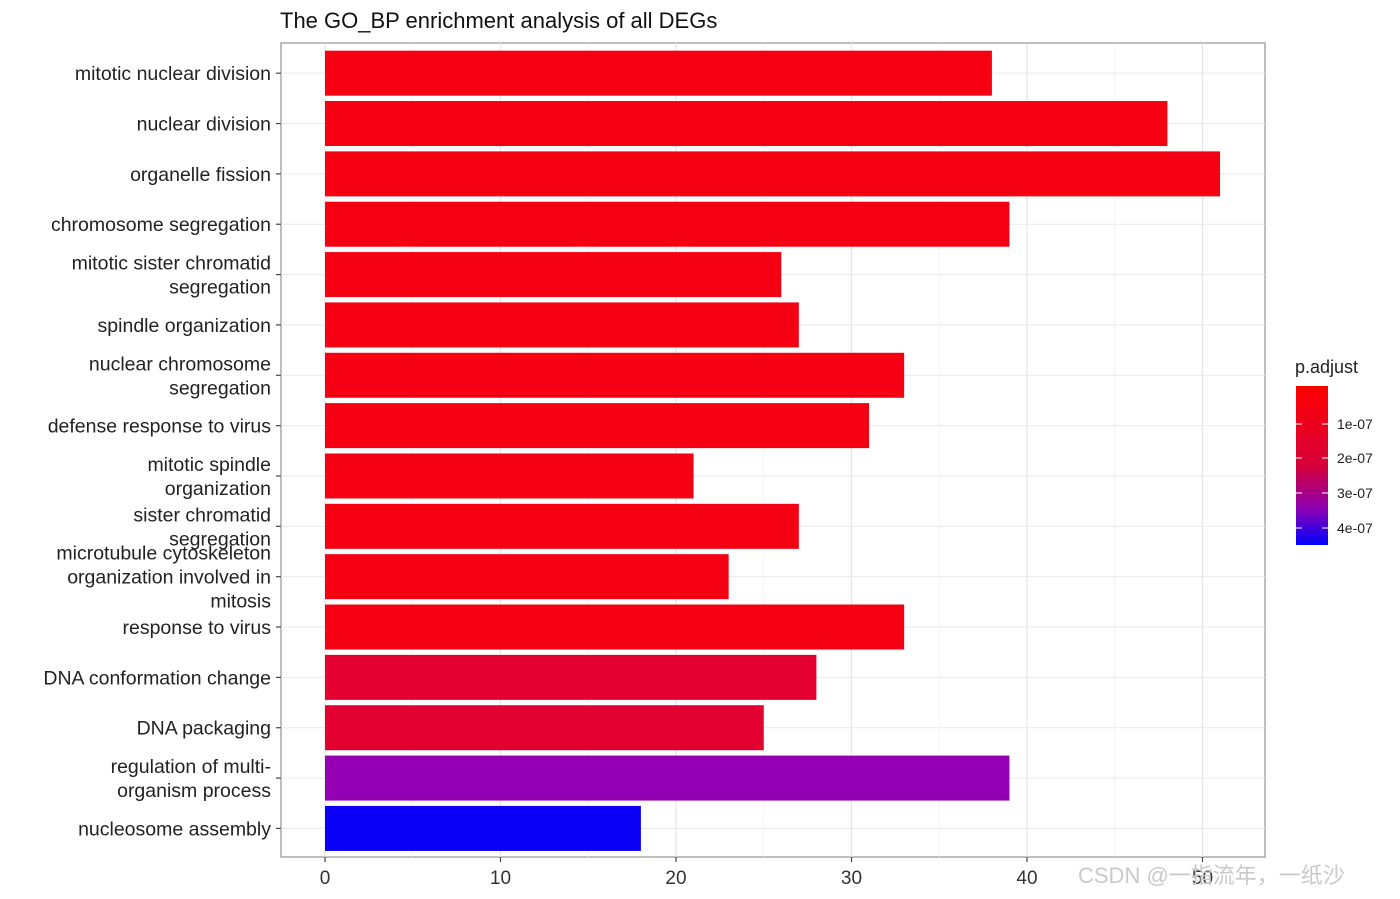  Describe the element at coordinates (1334, 476) in the screenshot. I see `legend-ticks: 1e-07 2e-07 3e-07 4e-07` at that location.